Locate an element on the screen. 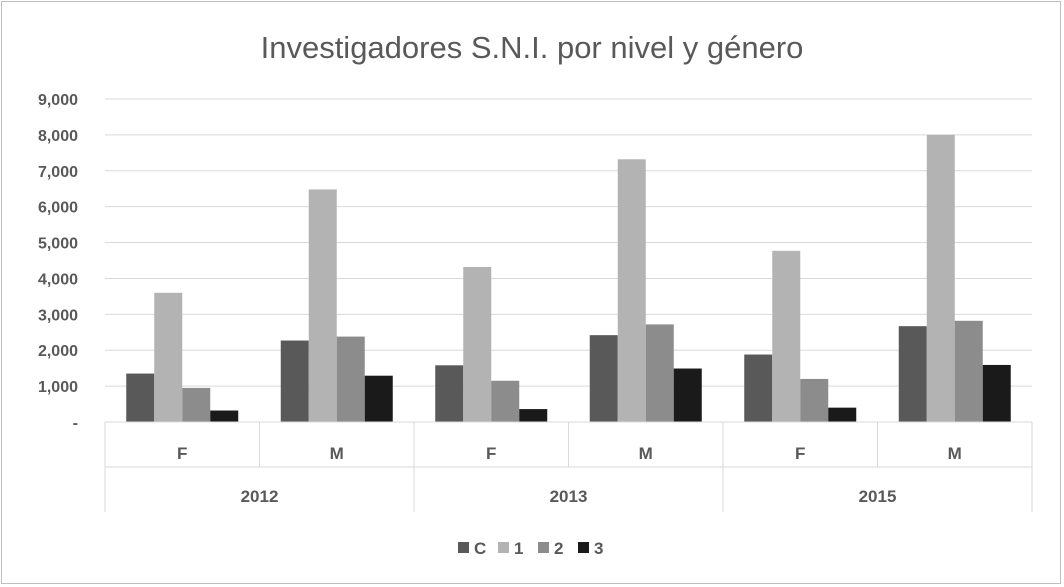  y-tick-label: 7,000 is located at coordinates (58, 172).